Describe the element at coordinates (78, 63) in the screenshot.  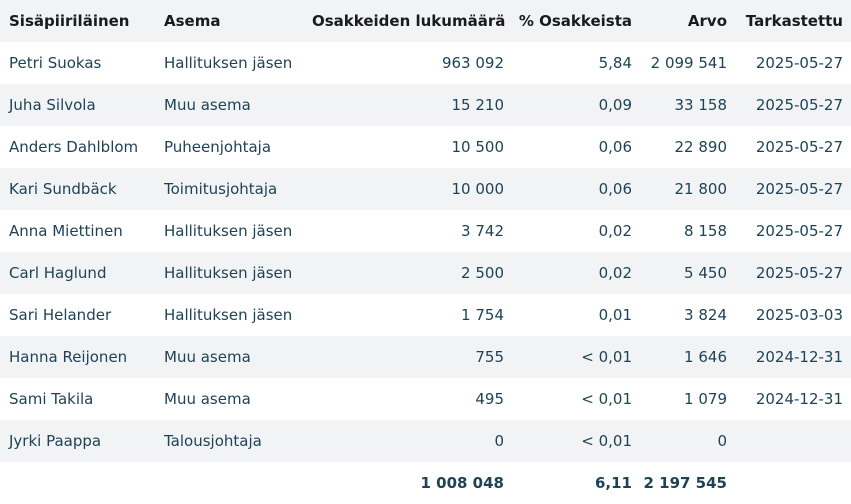
I see `cell-insider: Petri Suokas` at that location.